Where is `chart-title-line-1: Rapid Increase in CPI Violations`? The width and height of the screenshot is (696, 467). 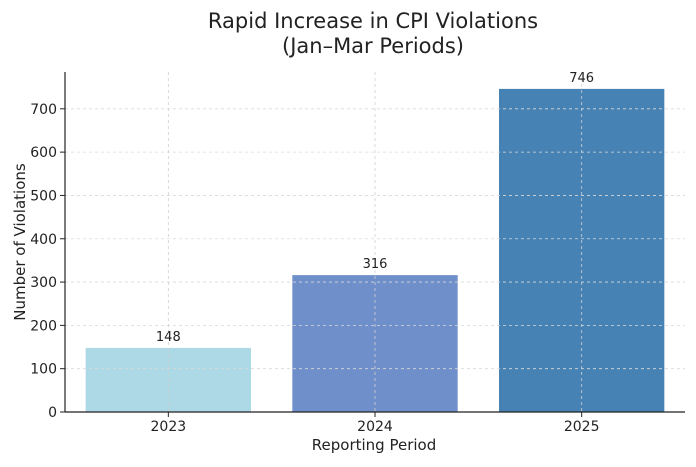 chart-title-line-1: Rapid Increase in CPI Violations is located at coordinates (373, 21).